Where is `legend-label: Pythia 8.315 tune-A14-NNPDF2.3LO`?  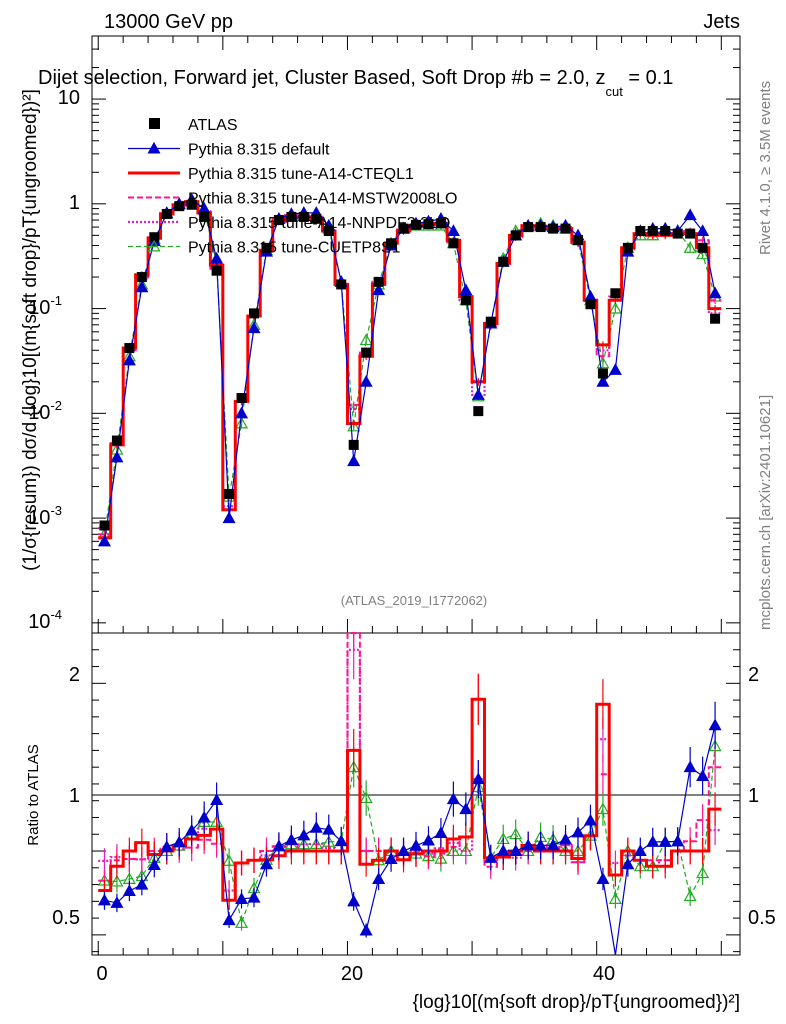 legend-label: Pythia 8.315 tune-A14-NNPDF2.3LO is located at coordinates (319, 223).